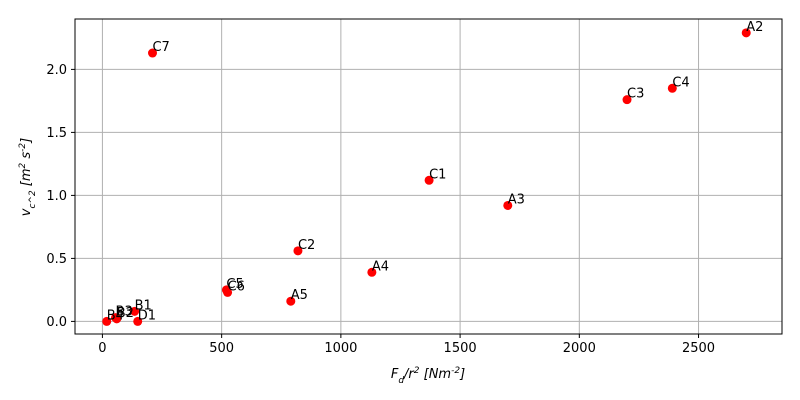 This screenshot has width=800, height=400. I want to click on point-label: C2, so click(306, 245).